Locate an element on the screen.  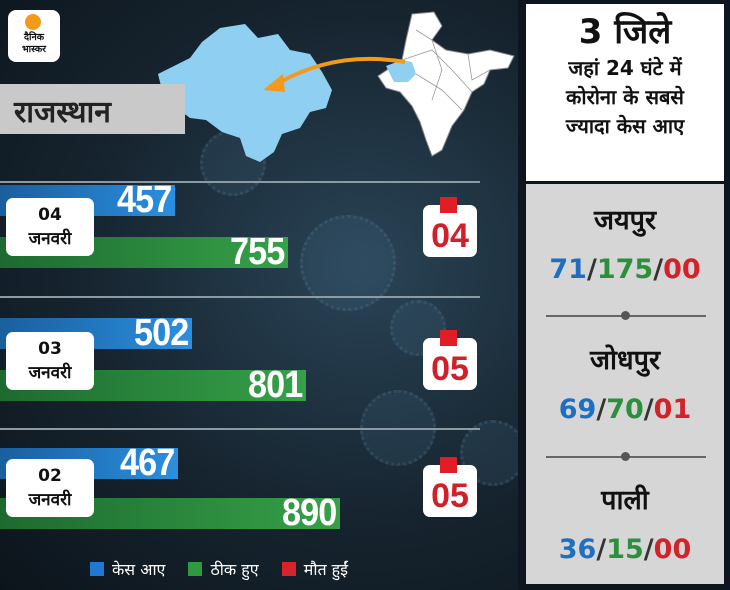
logo-line1: दैनिक is located at coordinates (34, 37).